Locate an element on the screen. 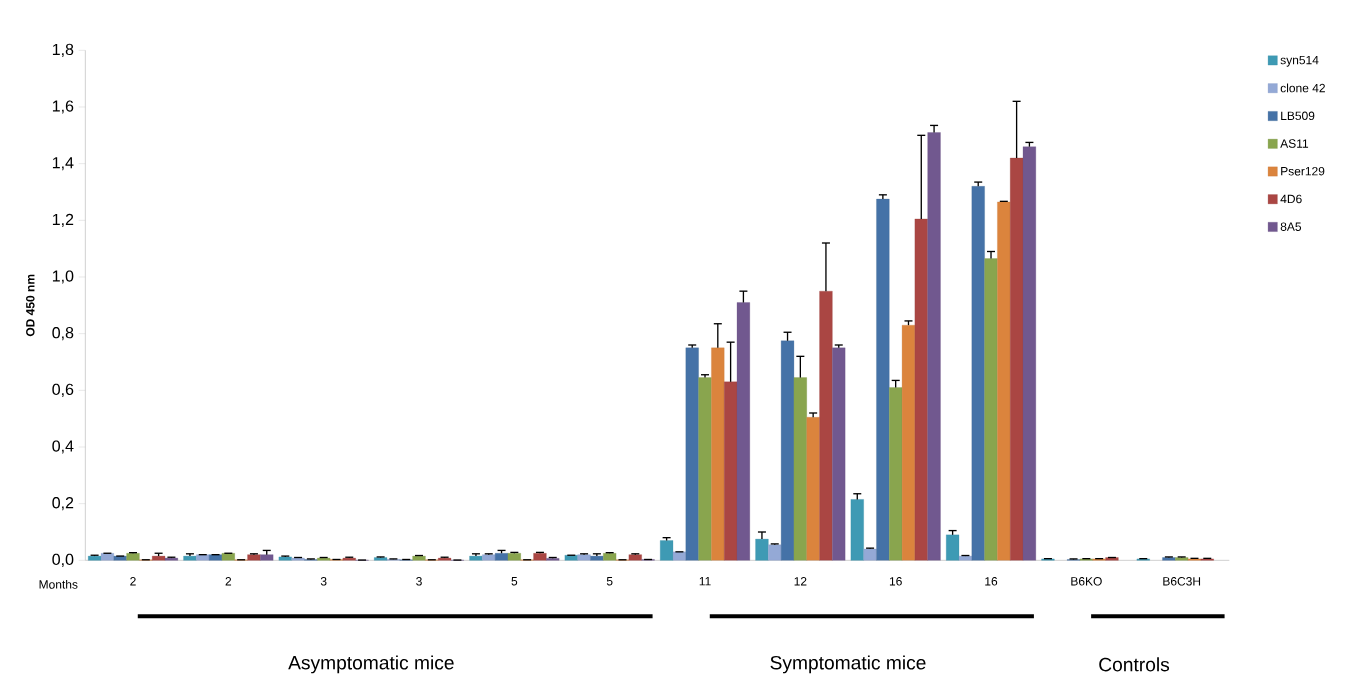 The height and width of the screenshot is (679, 1358). legend-label: Pser129 is located at coordinates (1303, 171).